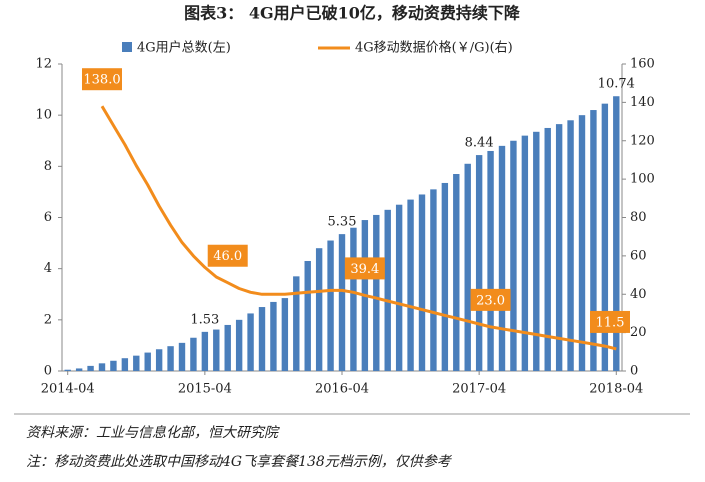 This screenshot has width=705, height=482. Describe the element at coordinates (342, 222) in the screenshot. I see `bar-value-label: 5.35` at that location.